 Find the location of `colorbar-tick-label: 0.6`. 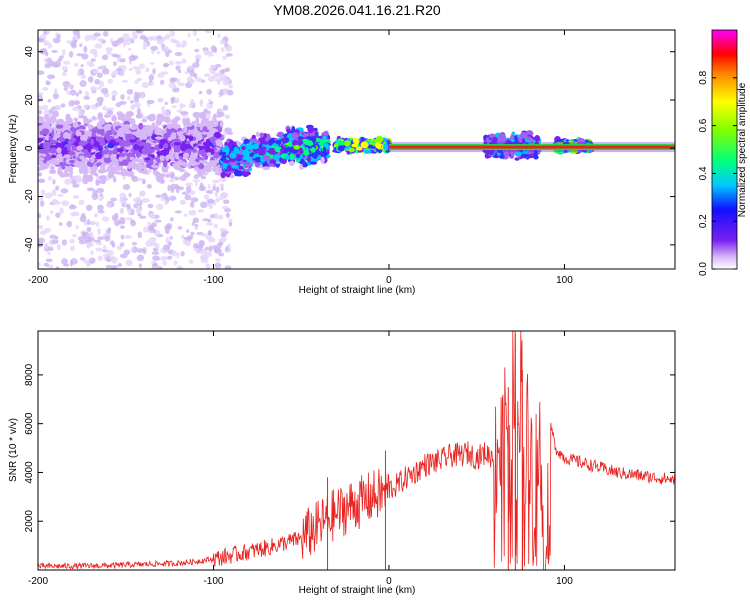

colorbar-tick-label: 0.6 is located at coordinates (703, 125).